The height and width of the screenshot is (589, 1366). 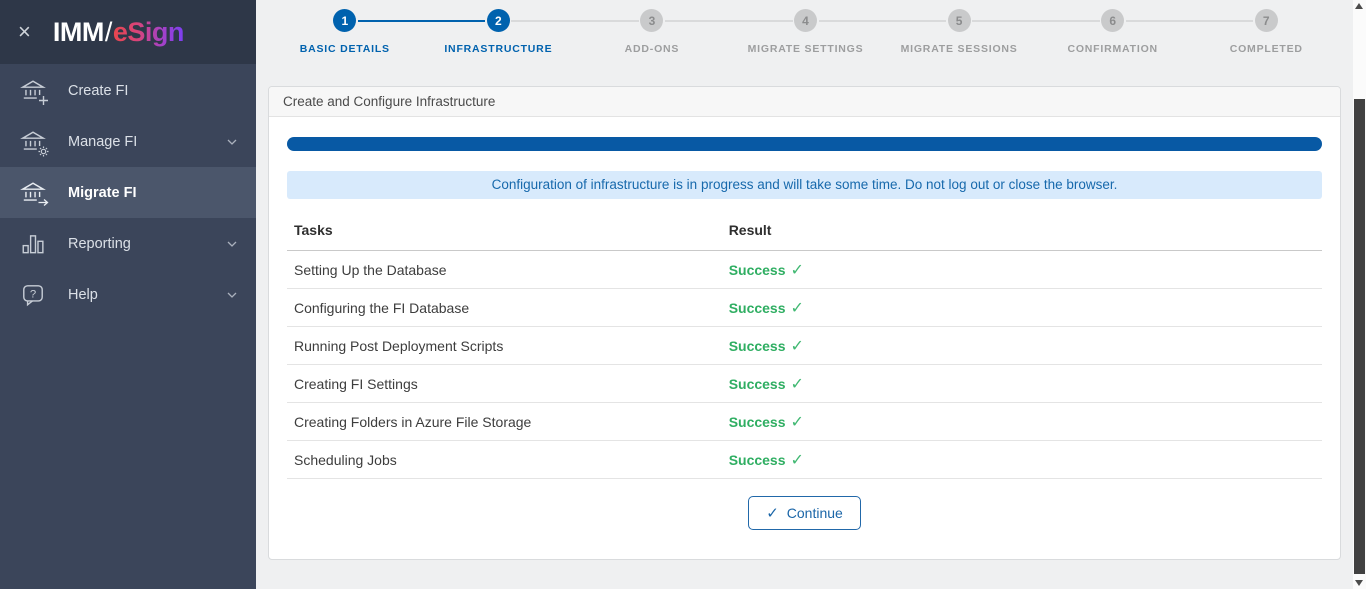 I want to click on sidebar-item-create-fi: Create FI, so click(x=128, y=90).